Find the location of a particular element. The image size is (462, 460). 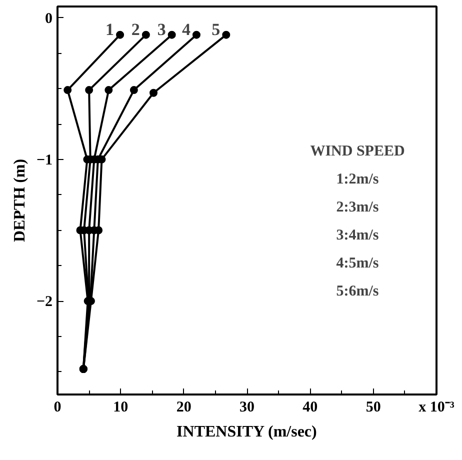

annotation: 2:3m/s is located at coordinates (357, 208).